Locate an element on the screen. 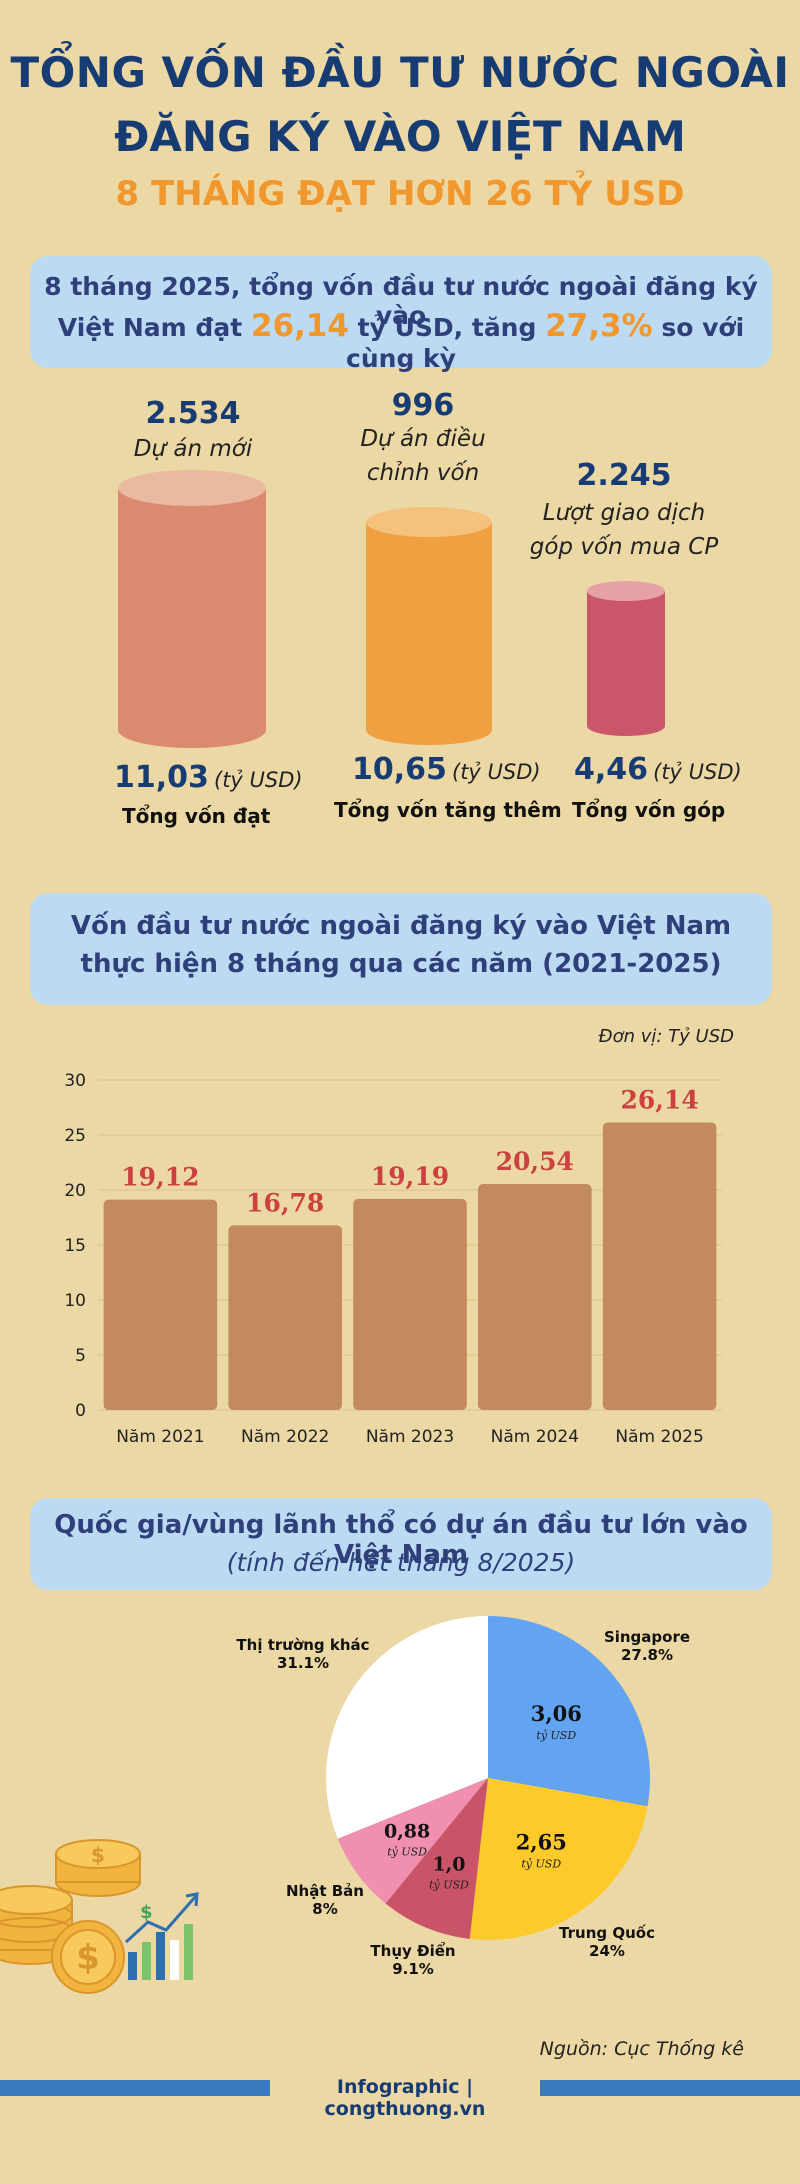 The width and height of the screenshot is (800, 2184). pie-label-sweden: Thụy Điển 9.1% is located at coordinates (413, 1960).